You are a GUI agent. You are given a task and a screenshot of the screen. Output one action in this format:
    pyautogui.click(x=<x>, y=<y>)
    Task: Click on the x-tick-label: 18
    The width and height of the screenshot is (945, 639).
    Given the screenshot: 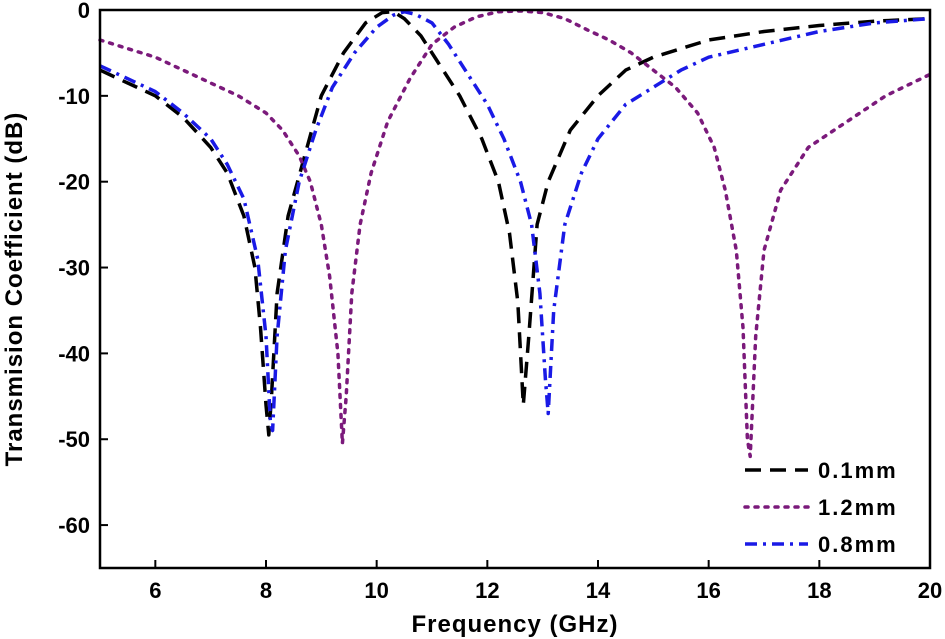 What is the action you would take?
    pyautogui.click(x=819, y=590)
    